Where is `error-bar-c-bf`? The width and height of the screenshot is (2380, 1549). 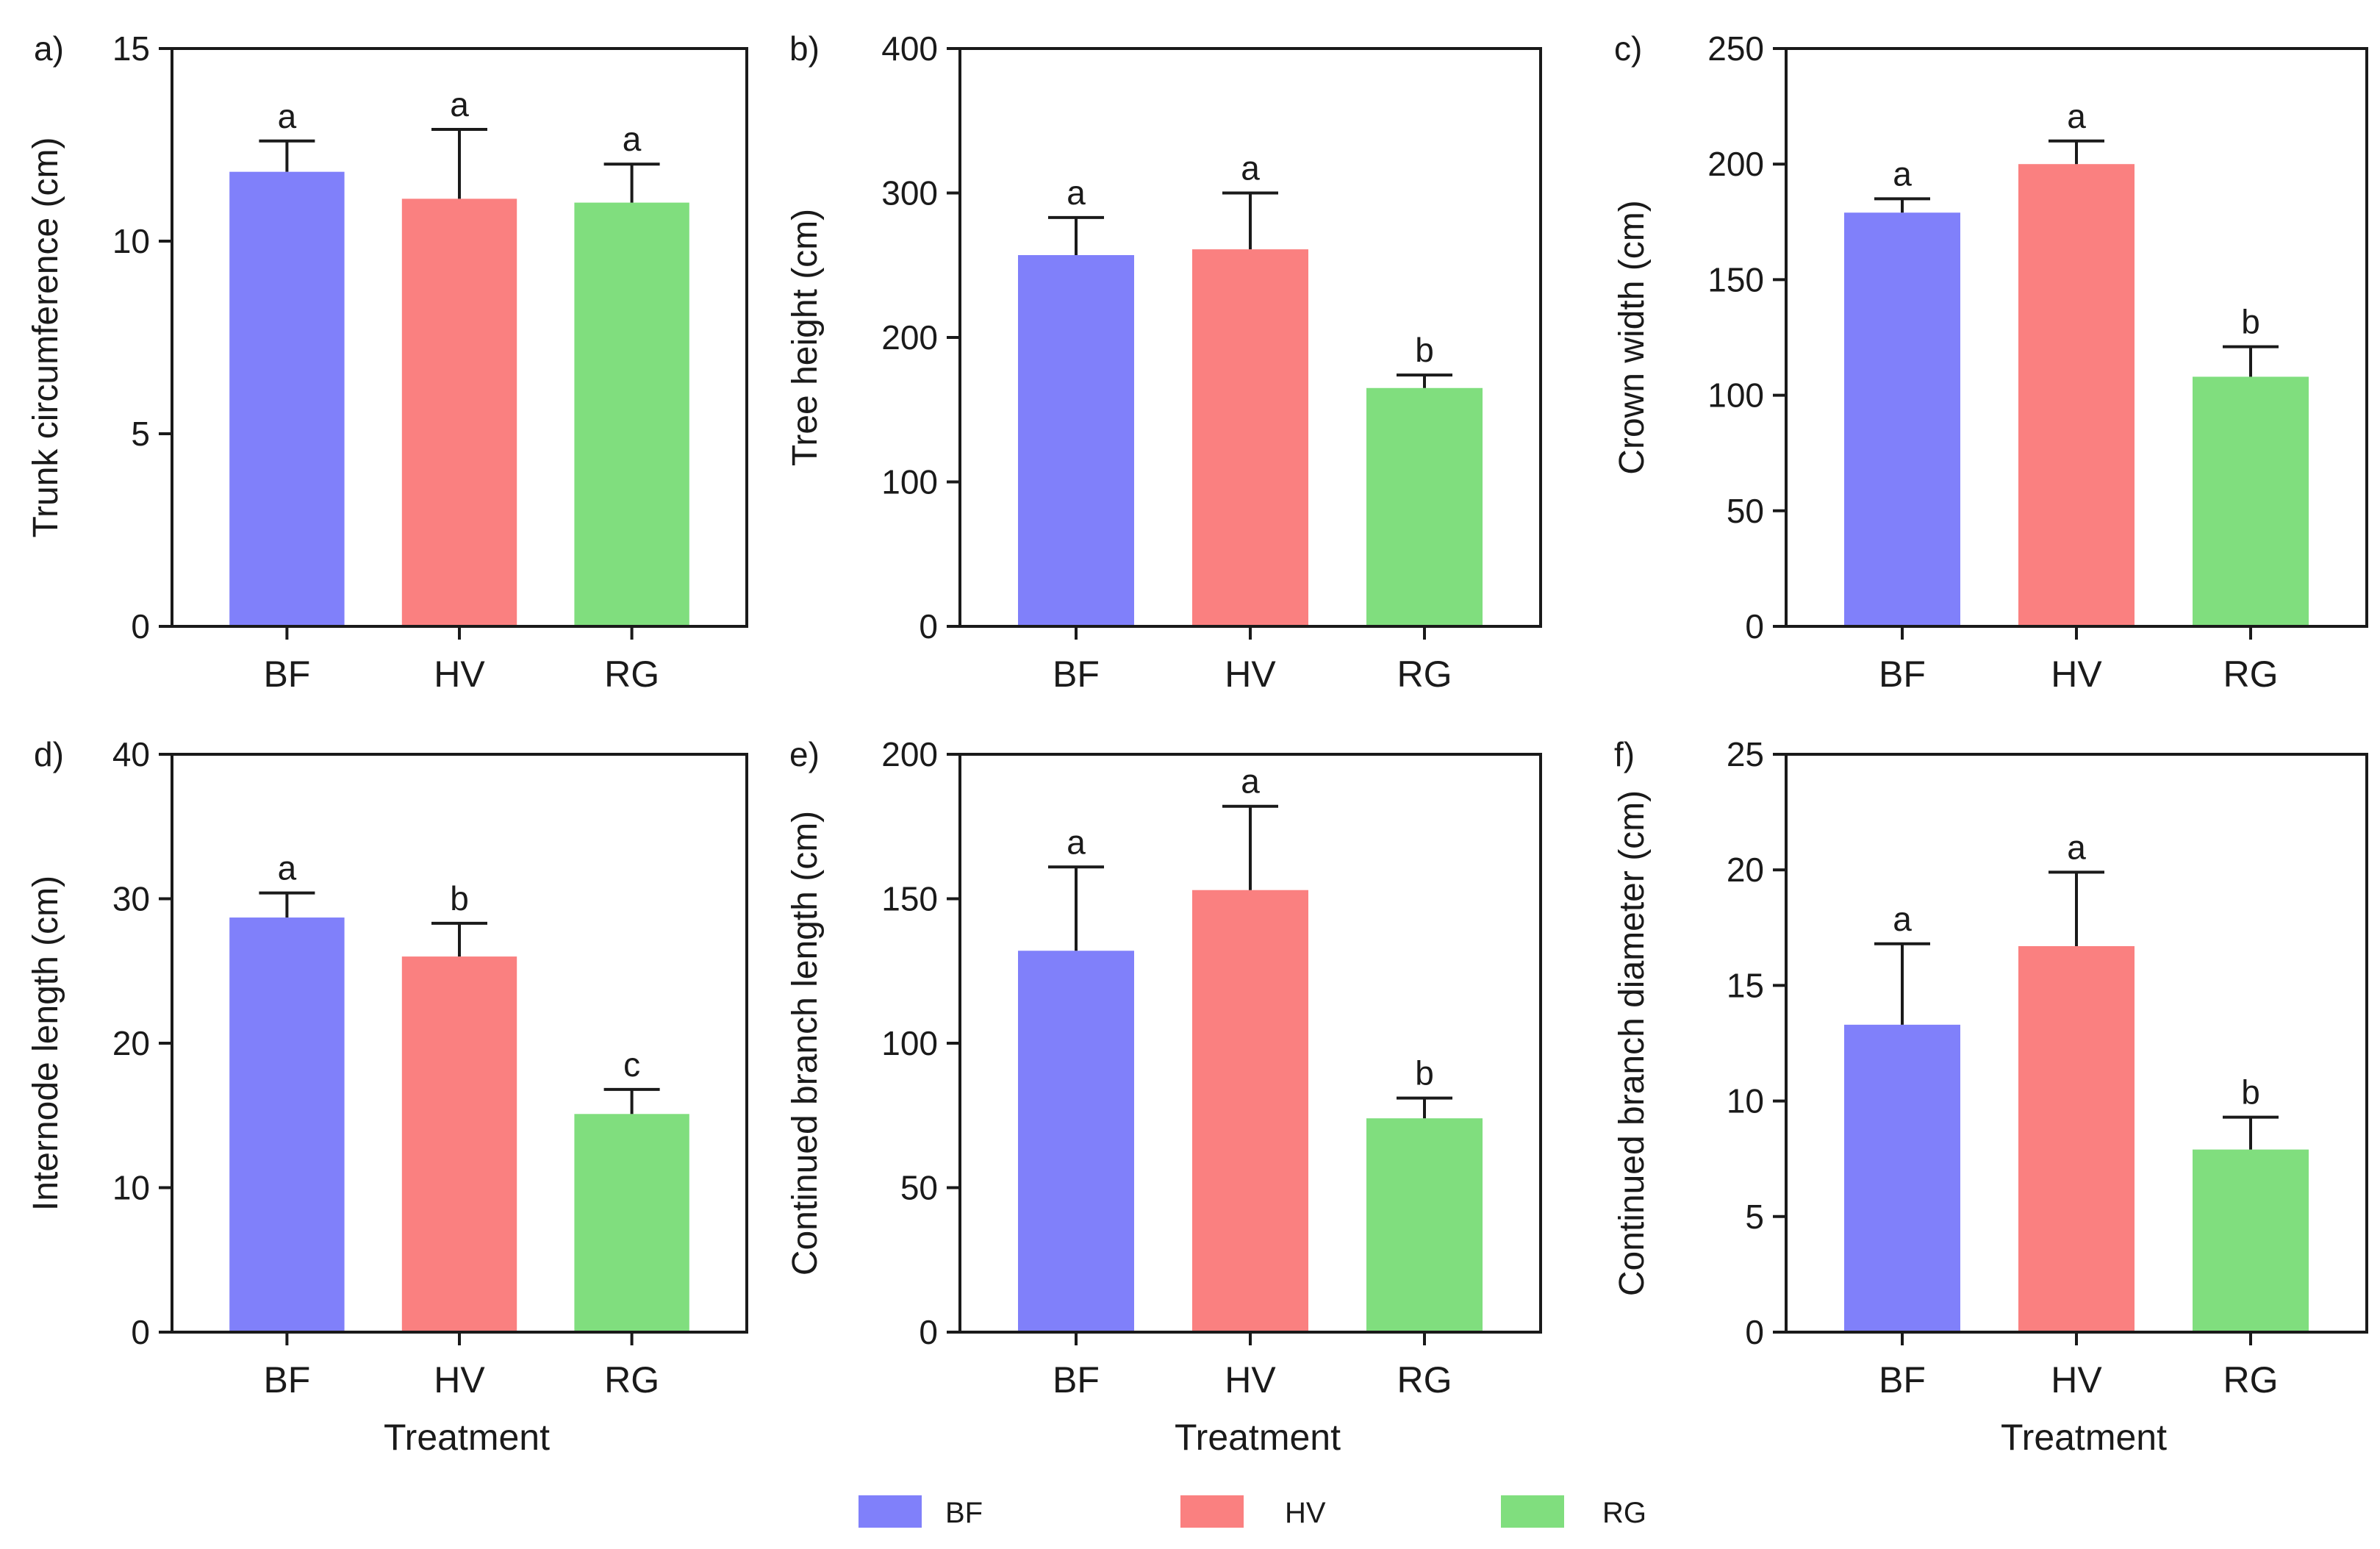
error-bar-c-bf is located at coordinates (1902, 205).